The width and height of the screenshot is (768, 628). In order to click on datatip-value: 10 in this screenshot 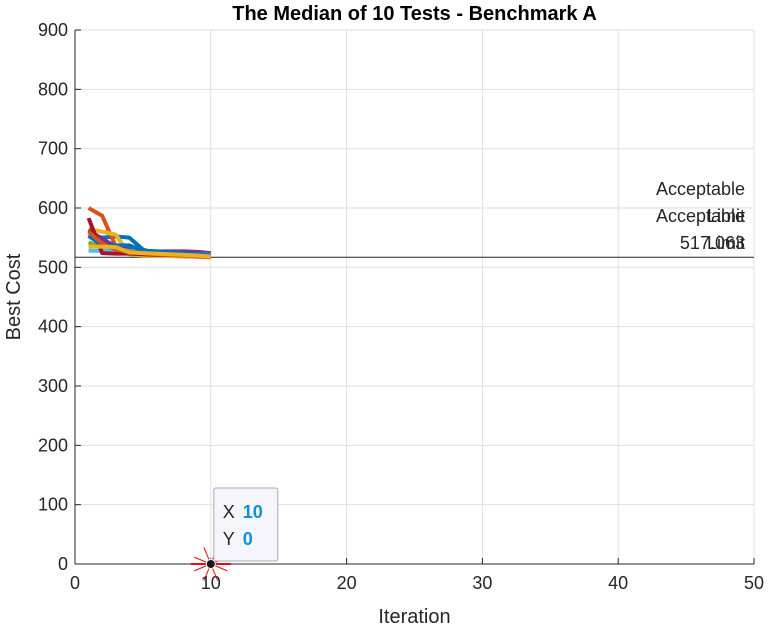, I will do `click(253, 512)`.